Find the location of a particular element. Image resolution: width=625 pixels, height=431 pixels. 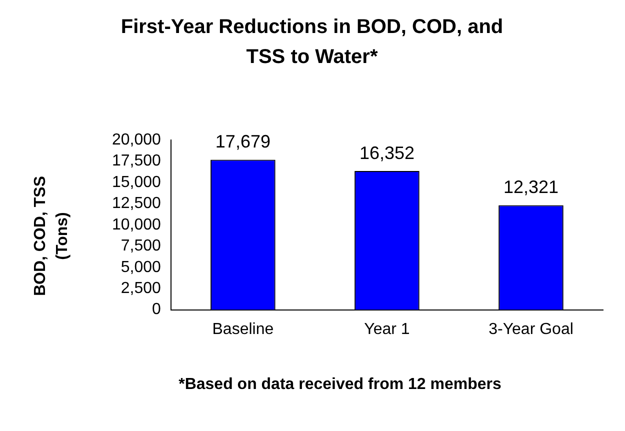

y-tick-label: 5,000 is located at coordinates (141, 267).